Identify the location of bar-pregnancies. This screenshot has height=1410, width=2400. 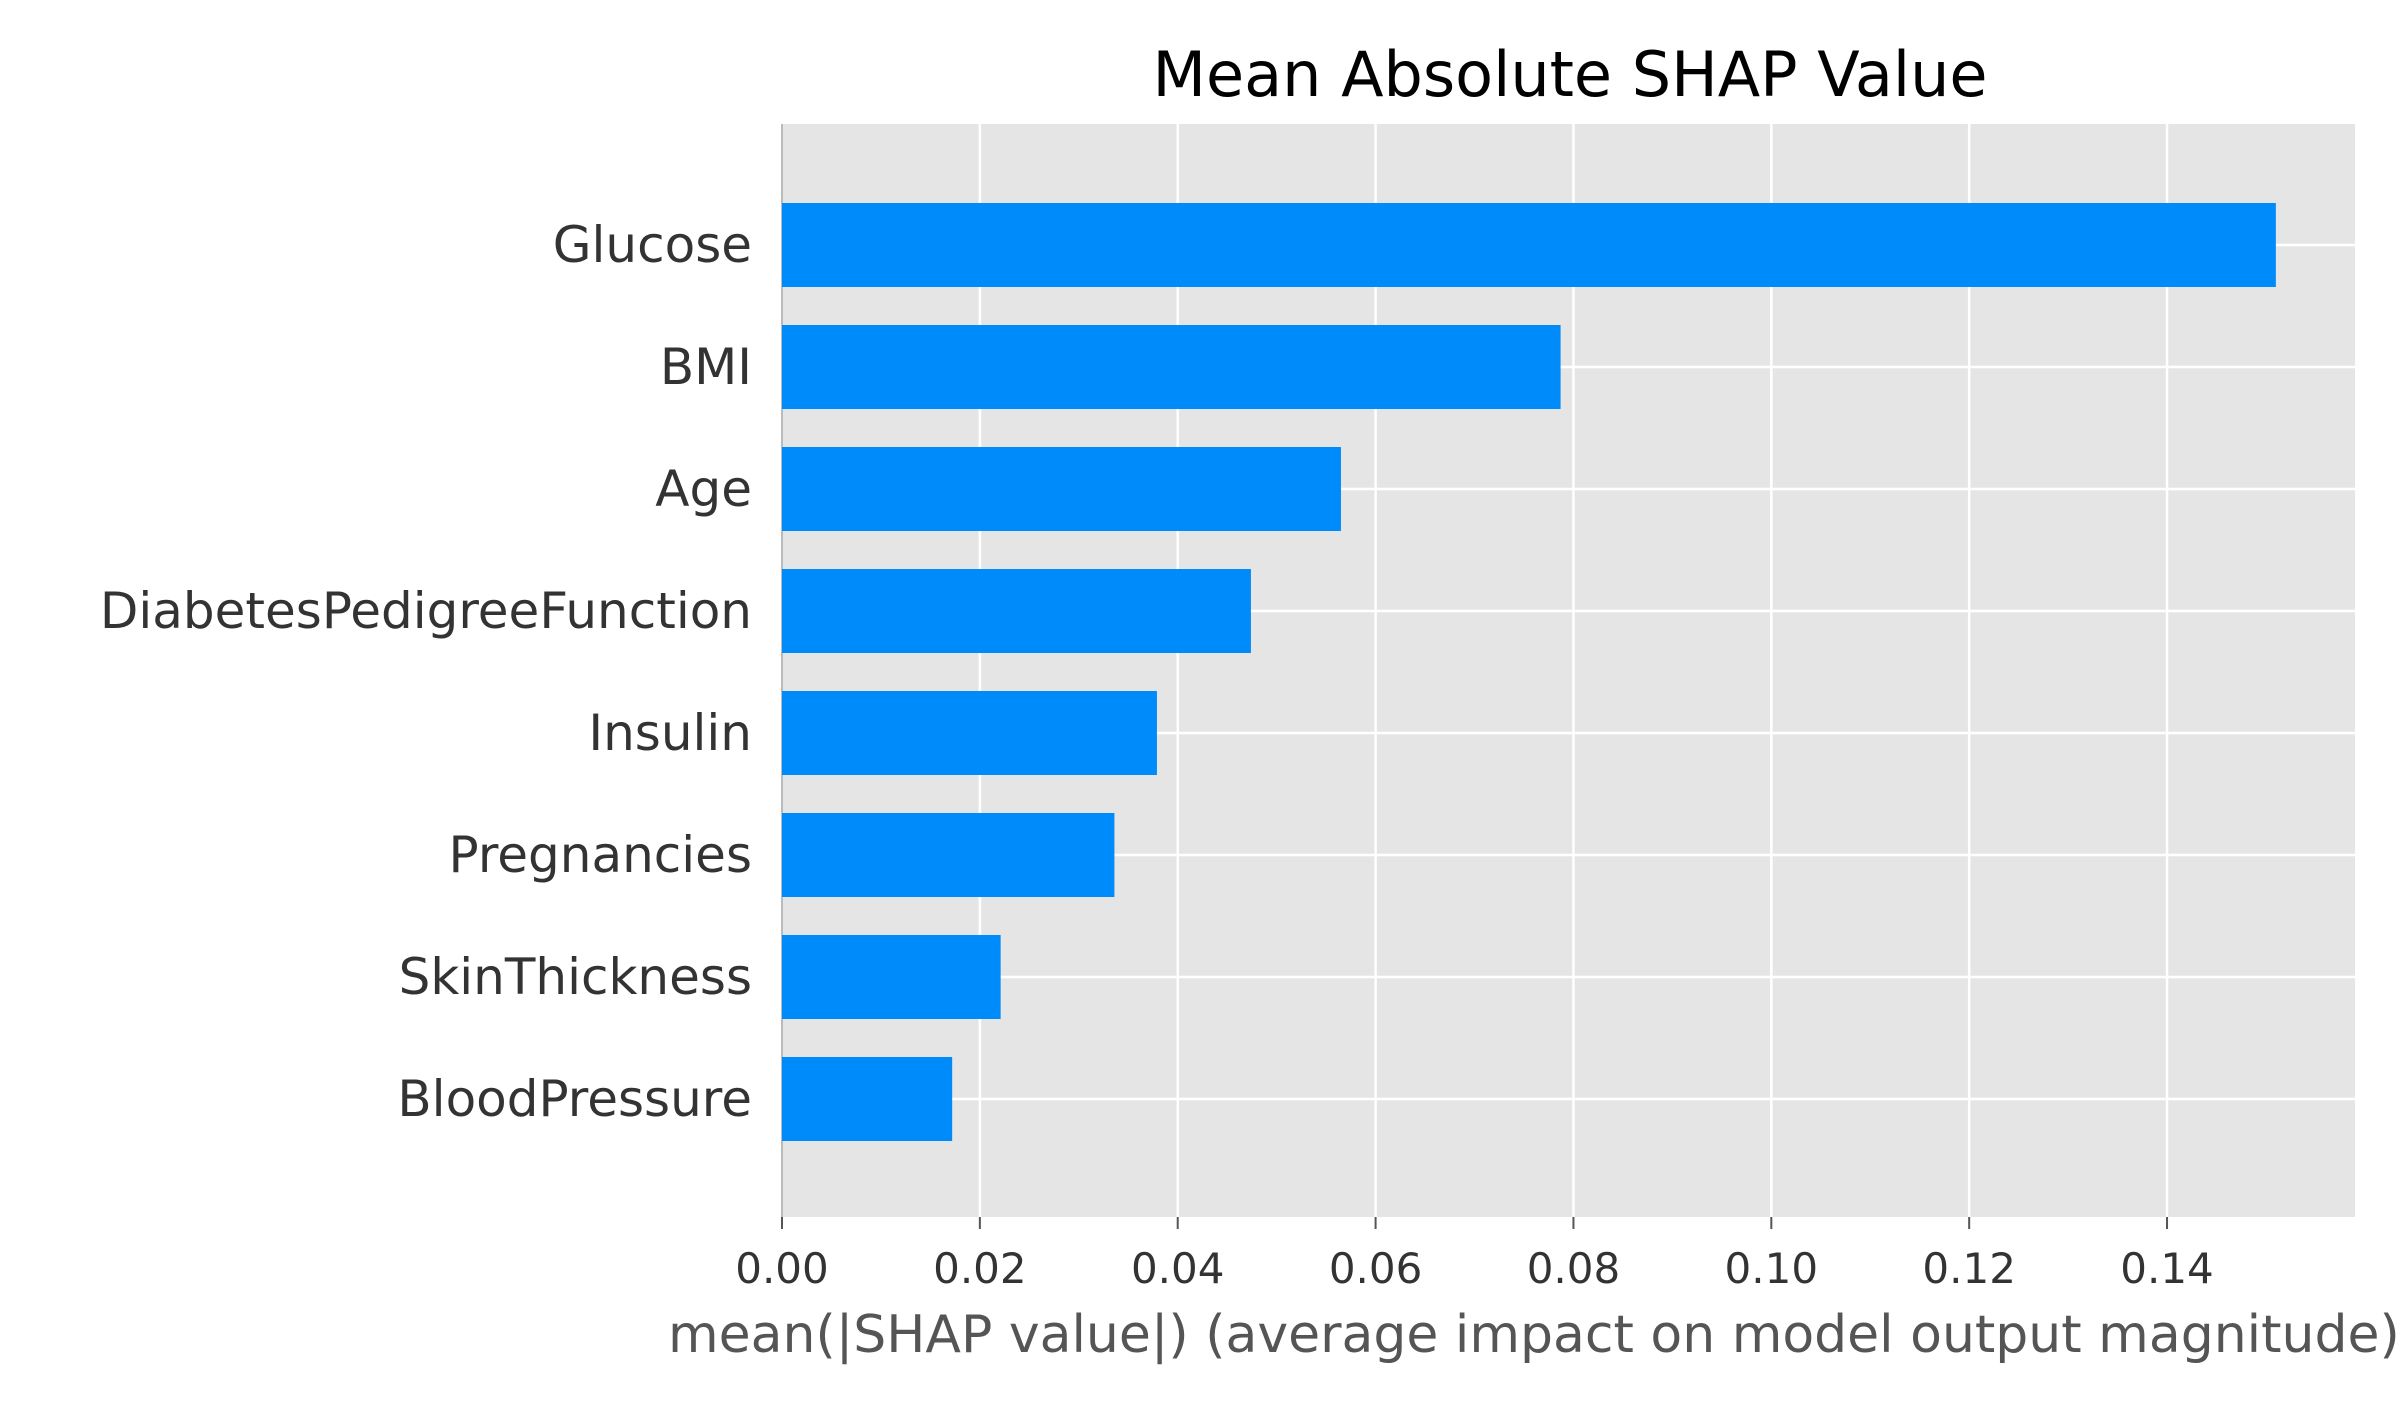
(948, 855).